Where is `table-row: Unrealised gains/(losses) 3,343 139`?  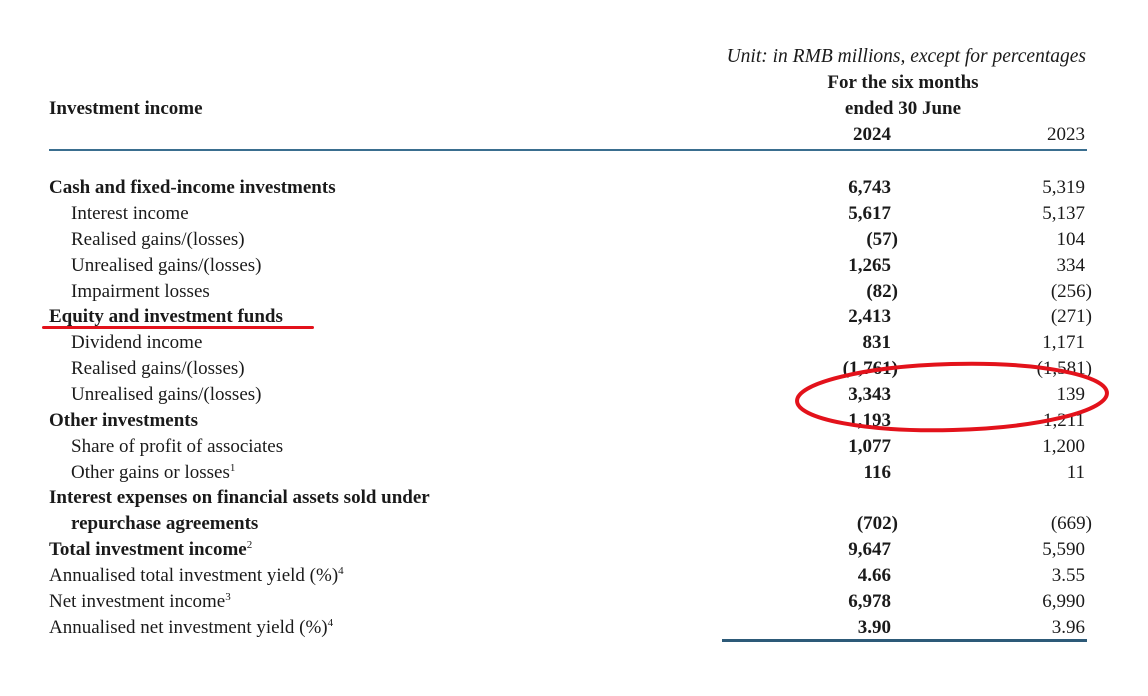 table-row: Unrealised gains/(losses) 3,343 139 is located at coordinates (574, 395).